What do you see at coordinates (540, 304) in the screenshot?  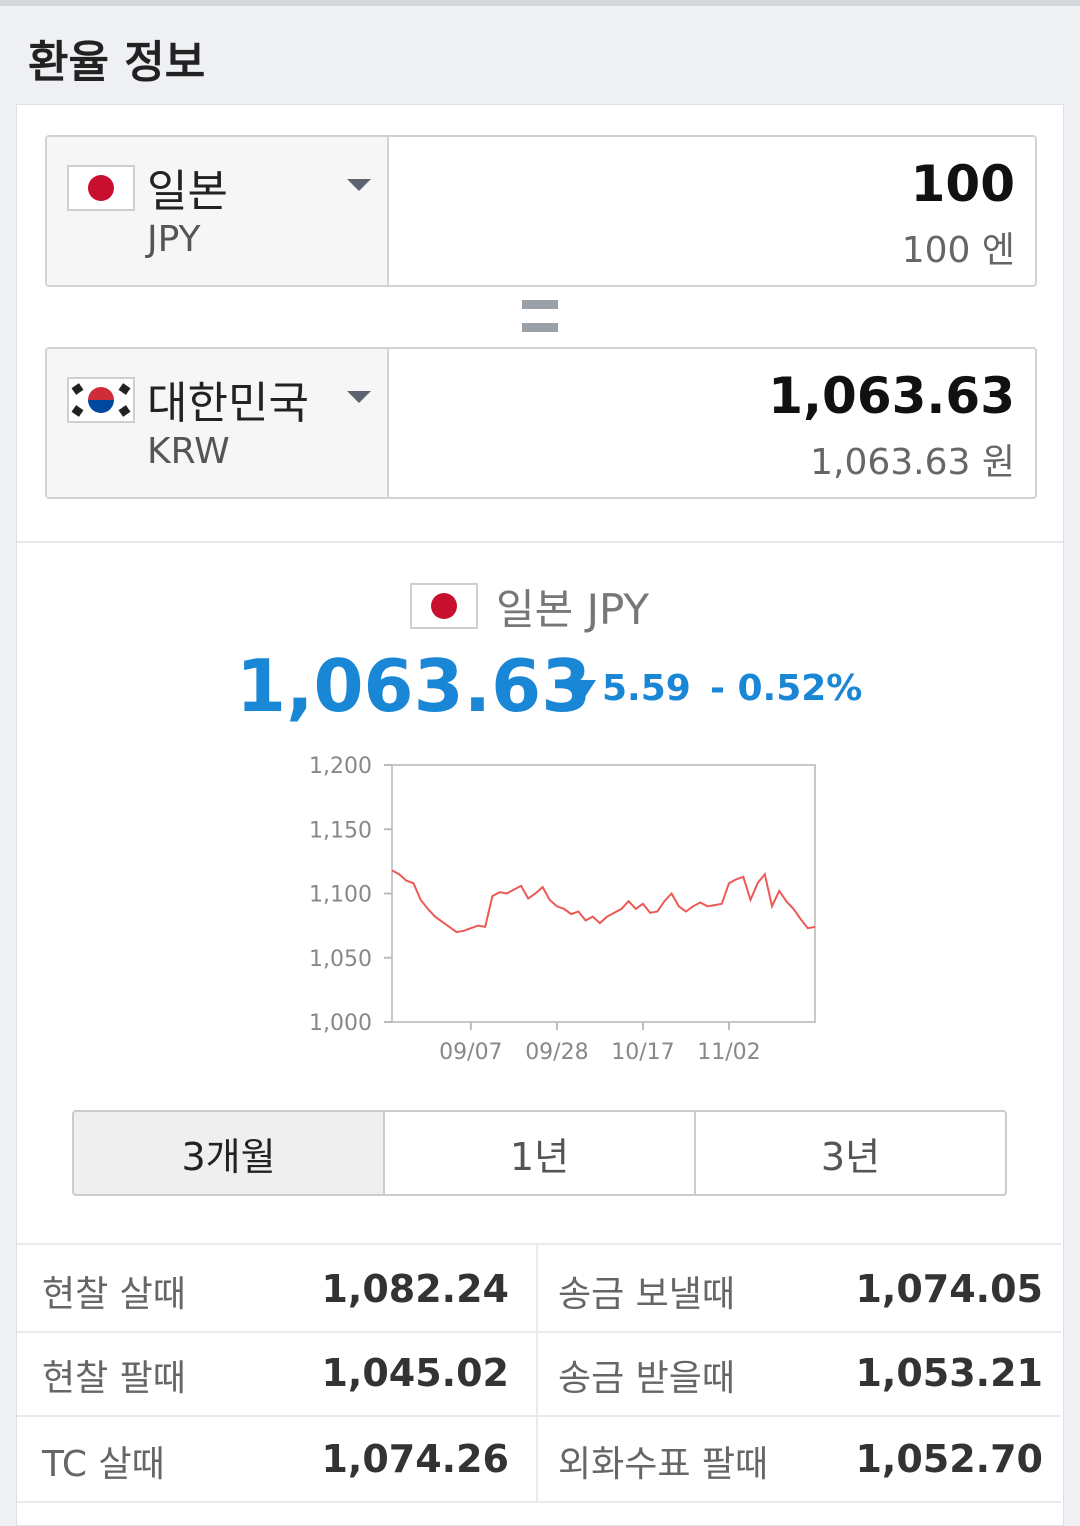 I see `equals-top` at bounding box center [540, 304].